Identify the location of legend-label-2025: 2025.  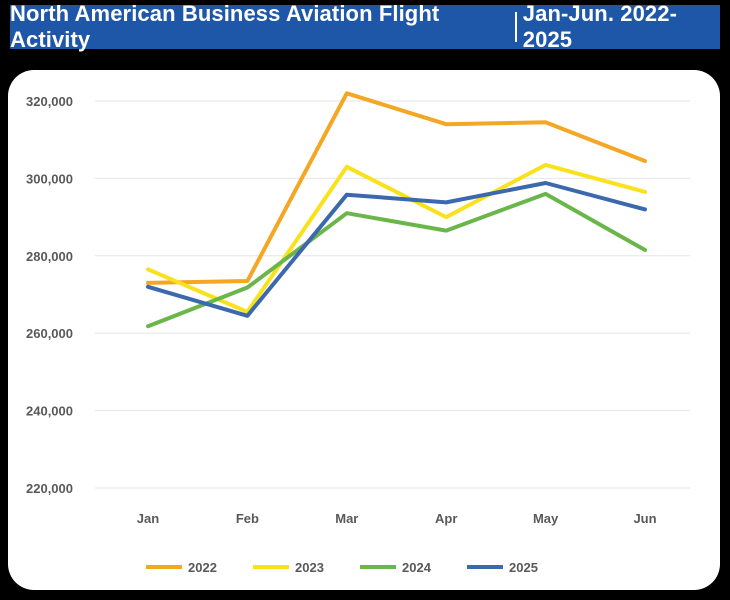
(523, 567).